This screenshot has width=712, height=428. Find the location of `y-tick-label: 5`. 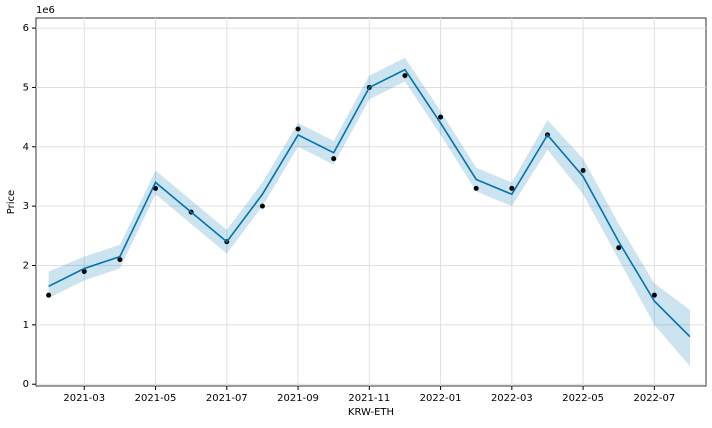

y-tick-label: 5 is located at coordinates (26, 87).